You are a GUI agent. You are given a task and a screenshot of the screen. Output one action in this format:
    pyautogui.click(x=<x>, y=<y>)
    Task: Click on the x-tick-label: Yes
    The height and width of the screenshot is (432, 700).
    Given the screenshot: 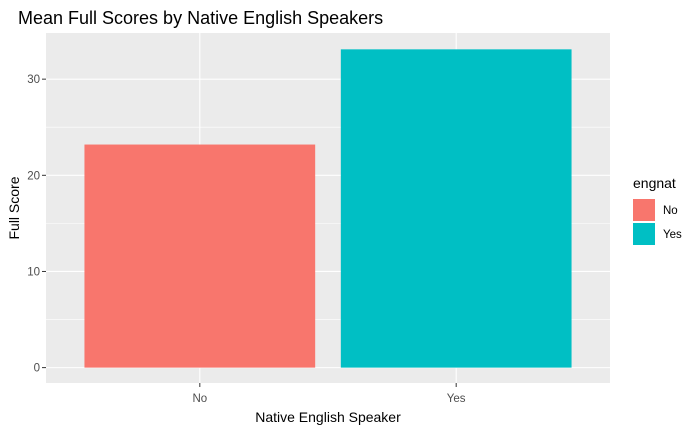 What is the action you would take?
    pyautogui.click(x=456, y=399)
    